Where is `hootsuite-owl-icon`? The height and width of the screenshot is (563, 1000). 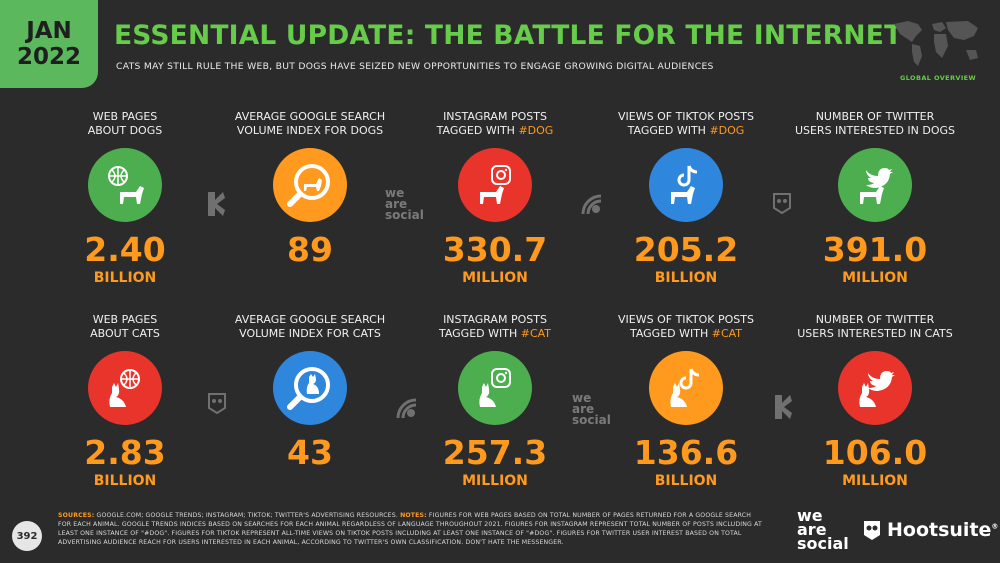
hootsuite-owl-icon is located at coordinates (872, 530).